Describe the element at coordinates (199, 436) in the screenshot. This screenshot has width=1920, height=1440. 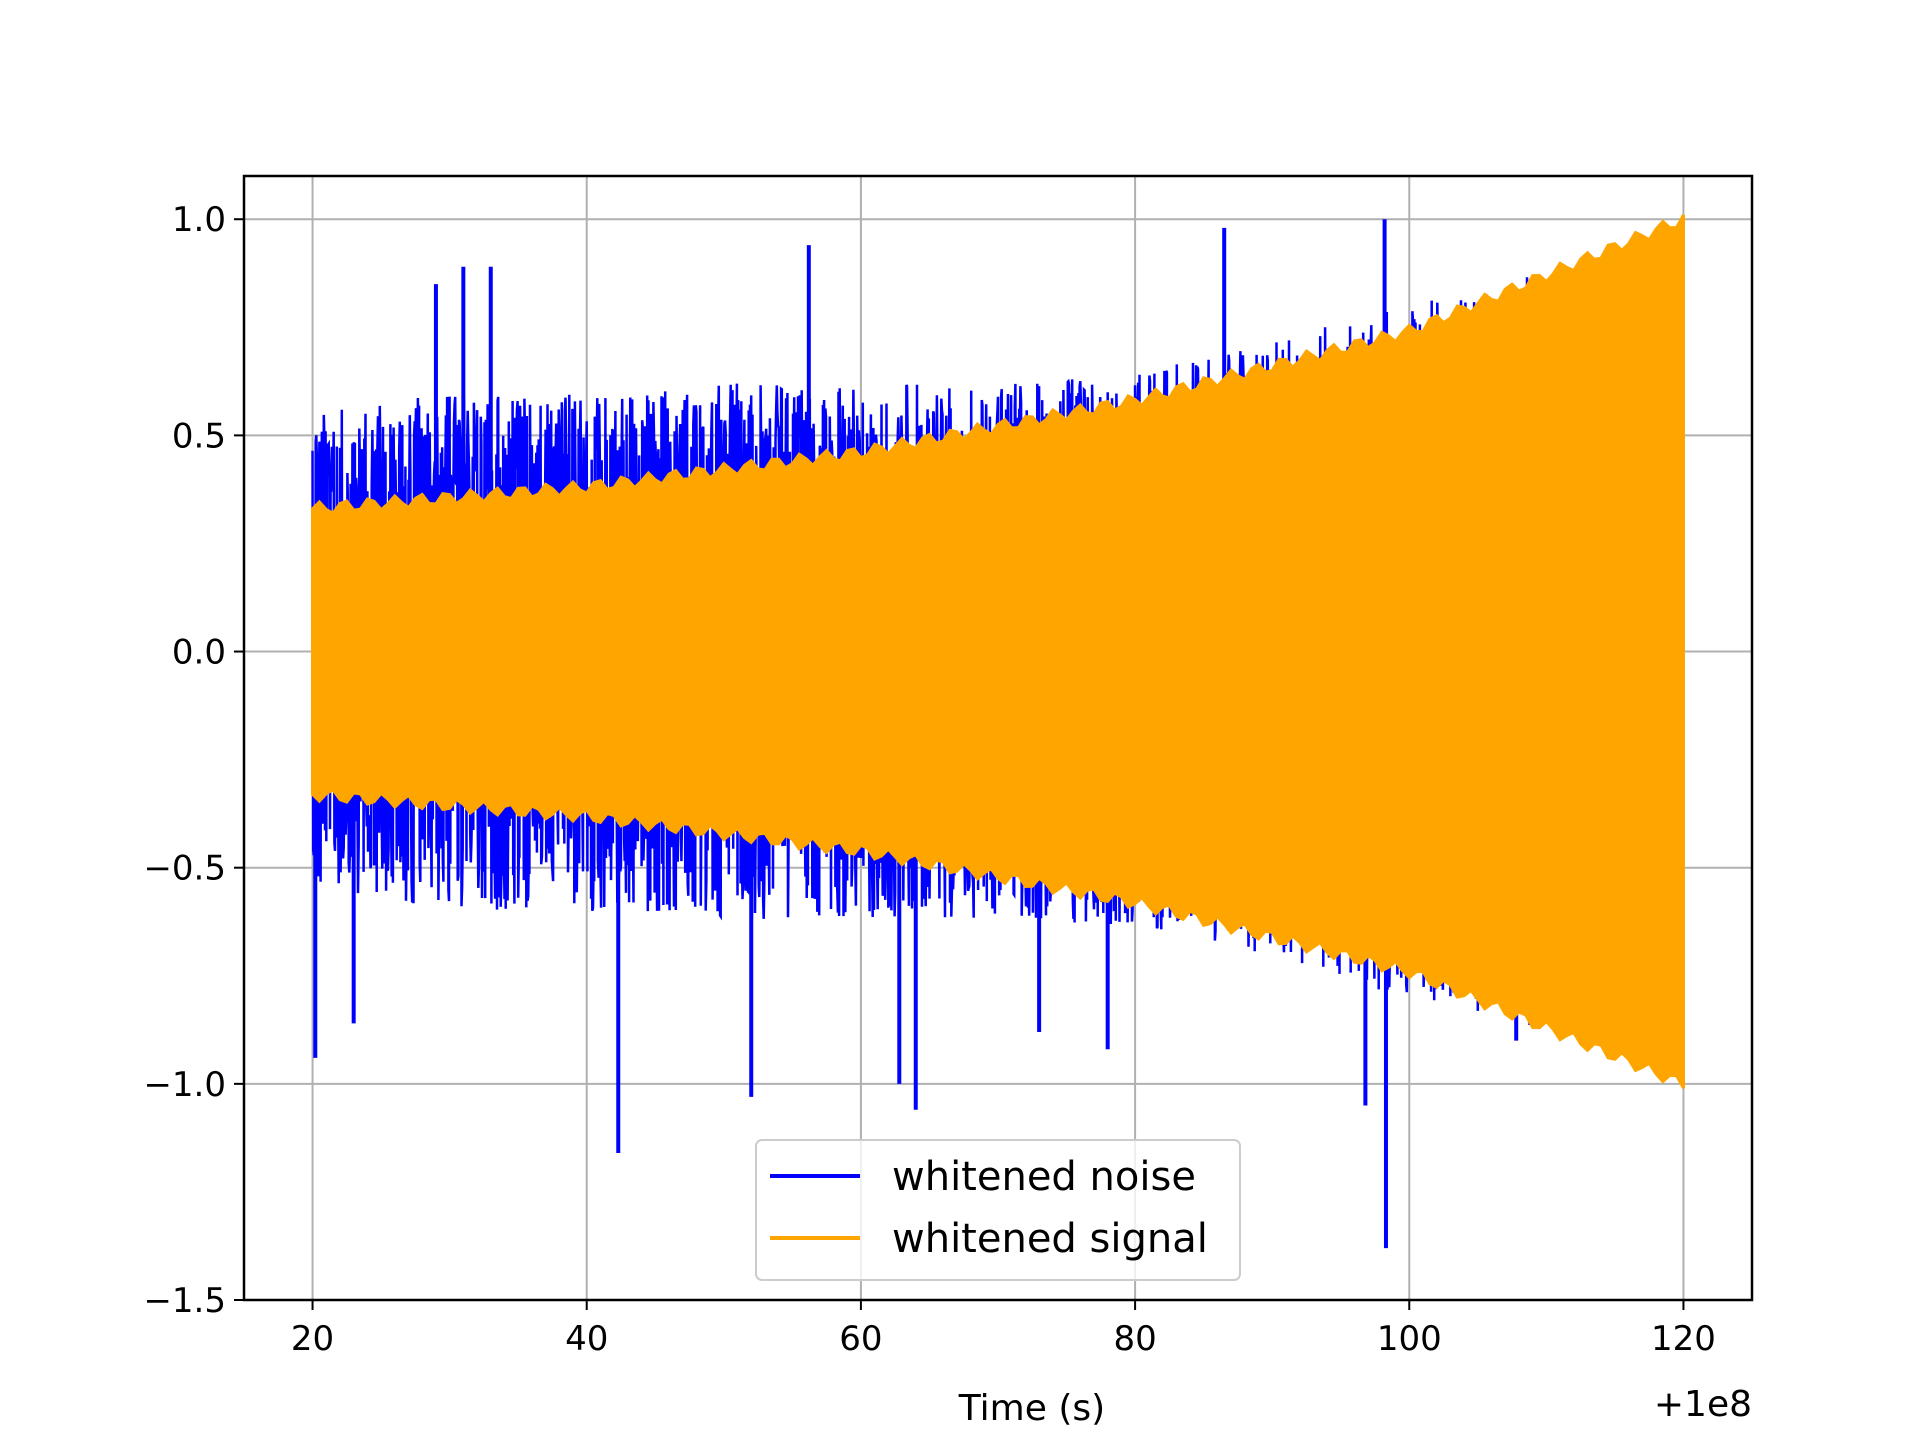
I see `y-tick-label: 0.5` at that location.